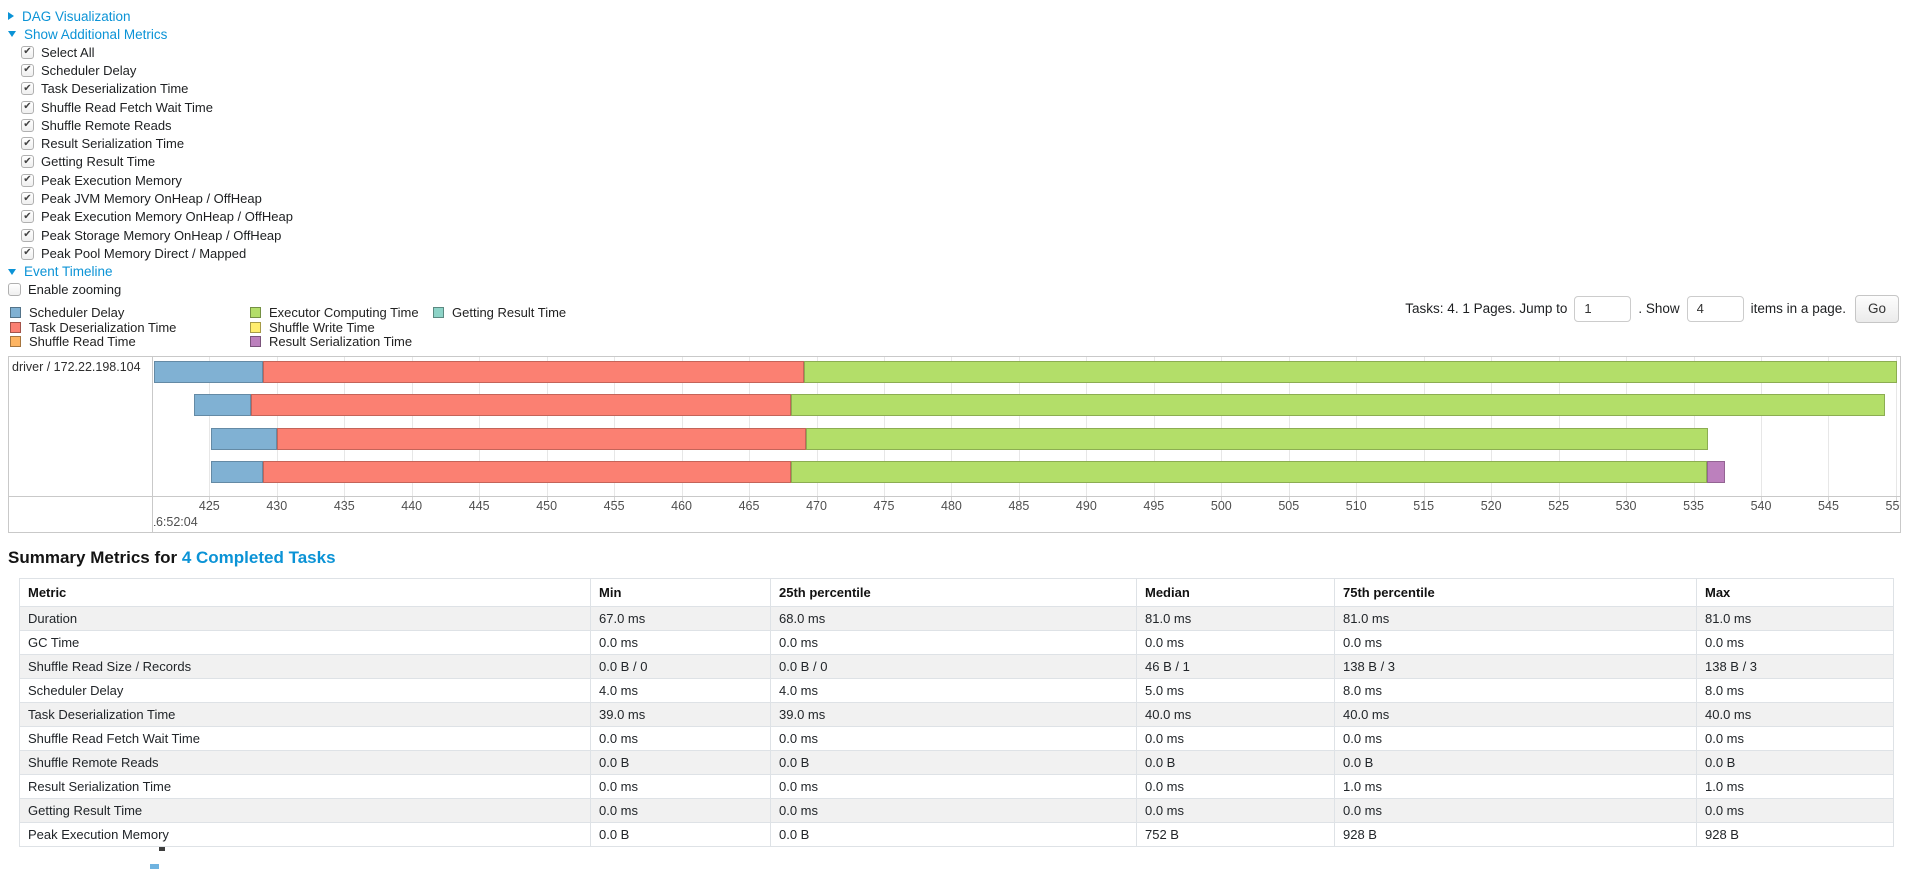  What do you see at coordinates (954, 34) in the screenshot?
I see `show-additional-metrics-toggle: Show Additional Metrics` at bounding box center [954, 34].